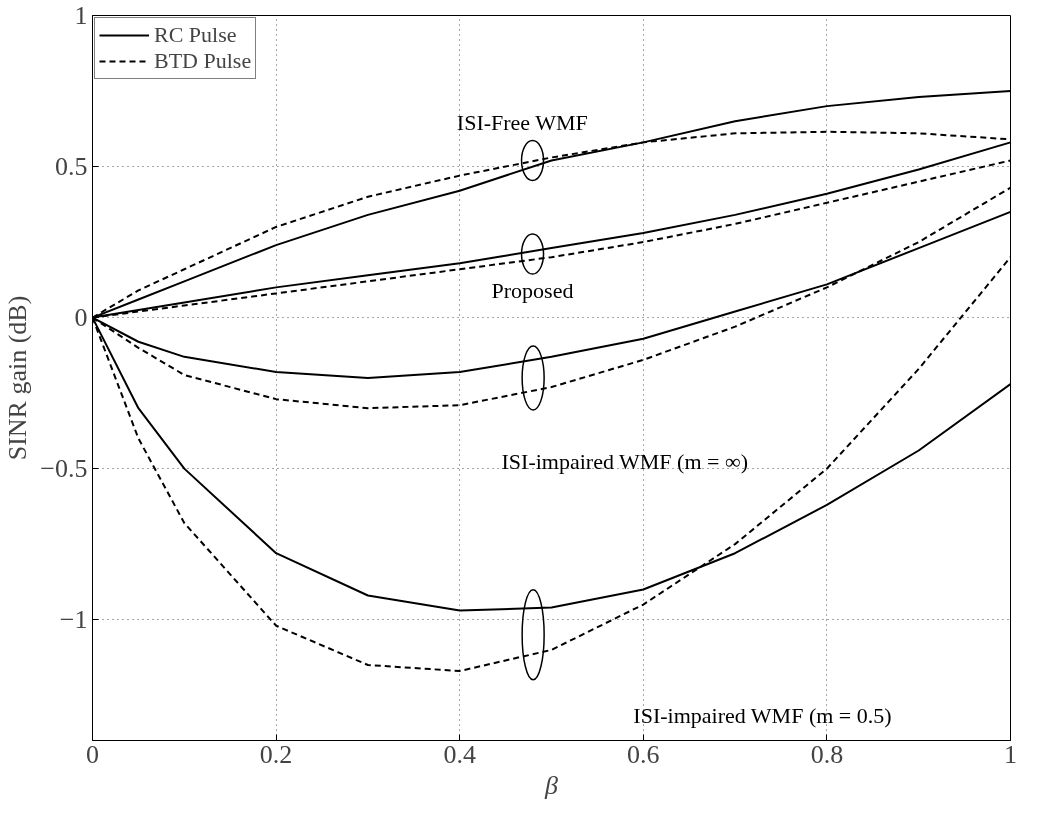 The height and width of the screenshot is (819, 1051). I want to click on annotation: Proposed, so click(532, 290).